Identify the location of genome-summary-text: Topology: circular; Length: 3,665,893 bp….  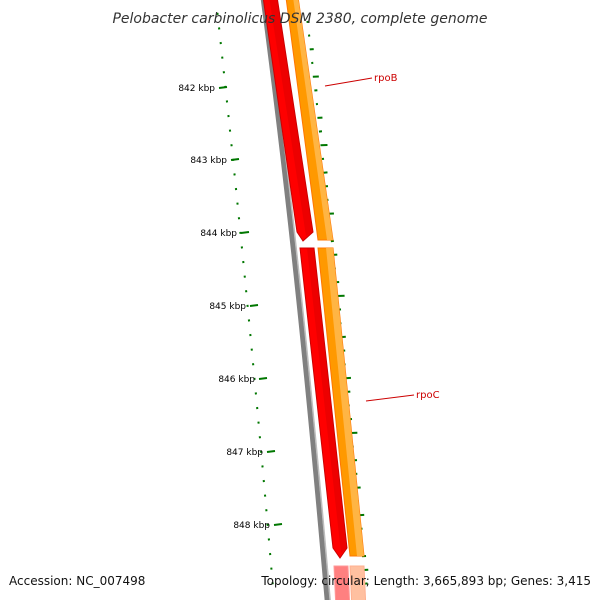
(426, 581).